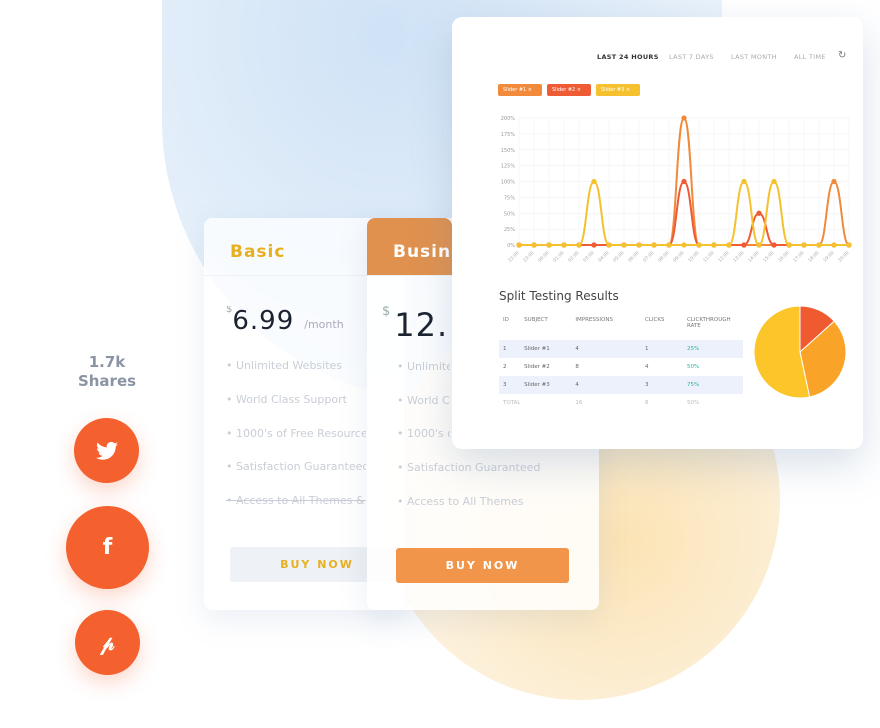 Image resolution: width=880 pixels, height=728 pixels. What do you see at coordinates (844, 257) in the screenshot?
I see `x-tick-label: 20:00` at bounding box center [844, 257].